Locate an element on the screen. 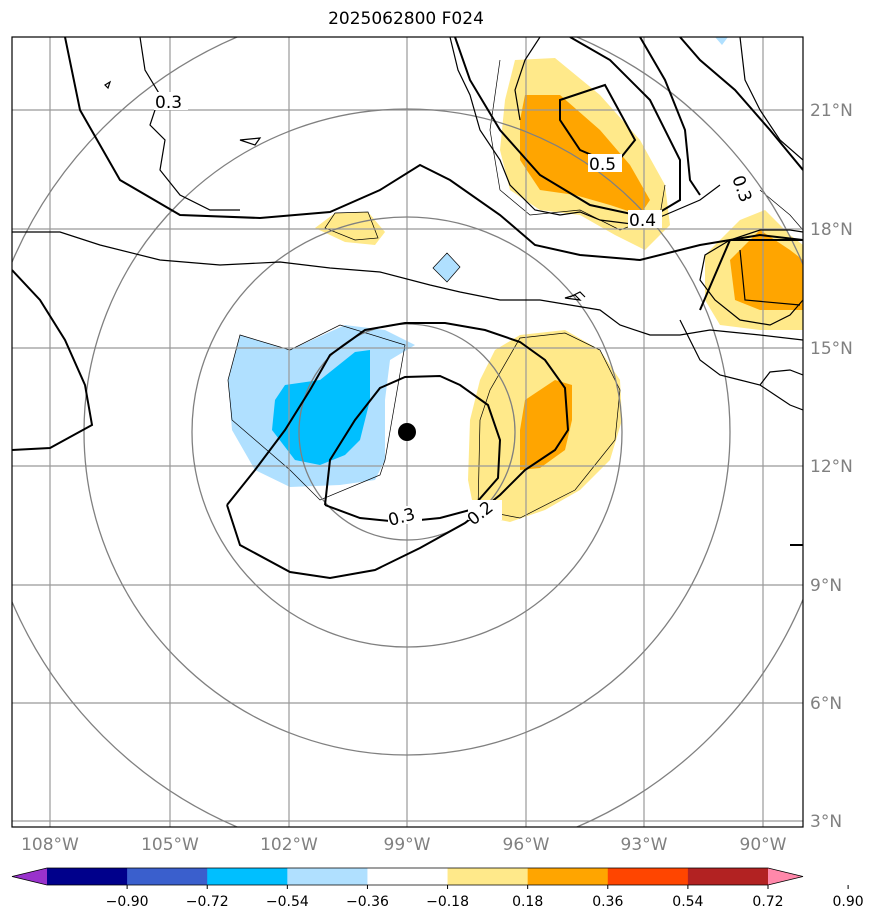 The image size is (873, 924). colorbar-outline is located at coordinates (407, 876).